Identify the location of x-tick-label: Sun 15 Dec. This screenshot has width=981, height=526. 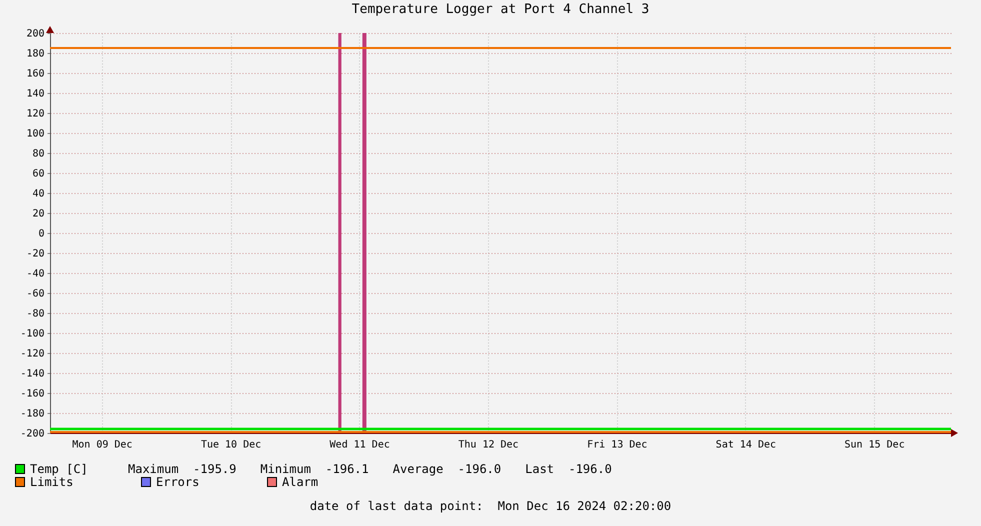
(874, 445).